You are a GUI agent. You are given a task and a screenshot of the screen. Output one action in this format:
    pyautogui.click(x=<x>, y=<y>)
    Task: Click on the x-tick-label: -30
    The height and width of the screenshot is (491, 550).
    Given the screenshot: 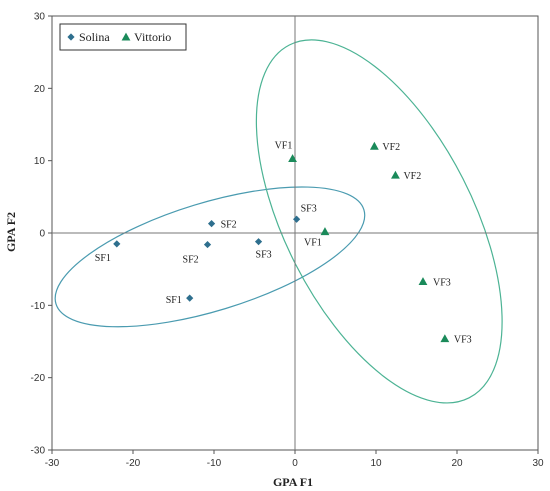 What is the action you would take?
    pyautogui.click(x=52, y=463)
    